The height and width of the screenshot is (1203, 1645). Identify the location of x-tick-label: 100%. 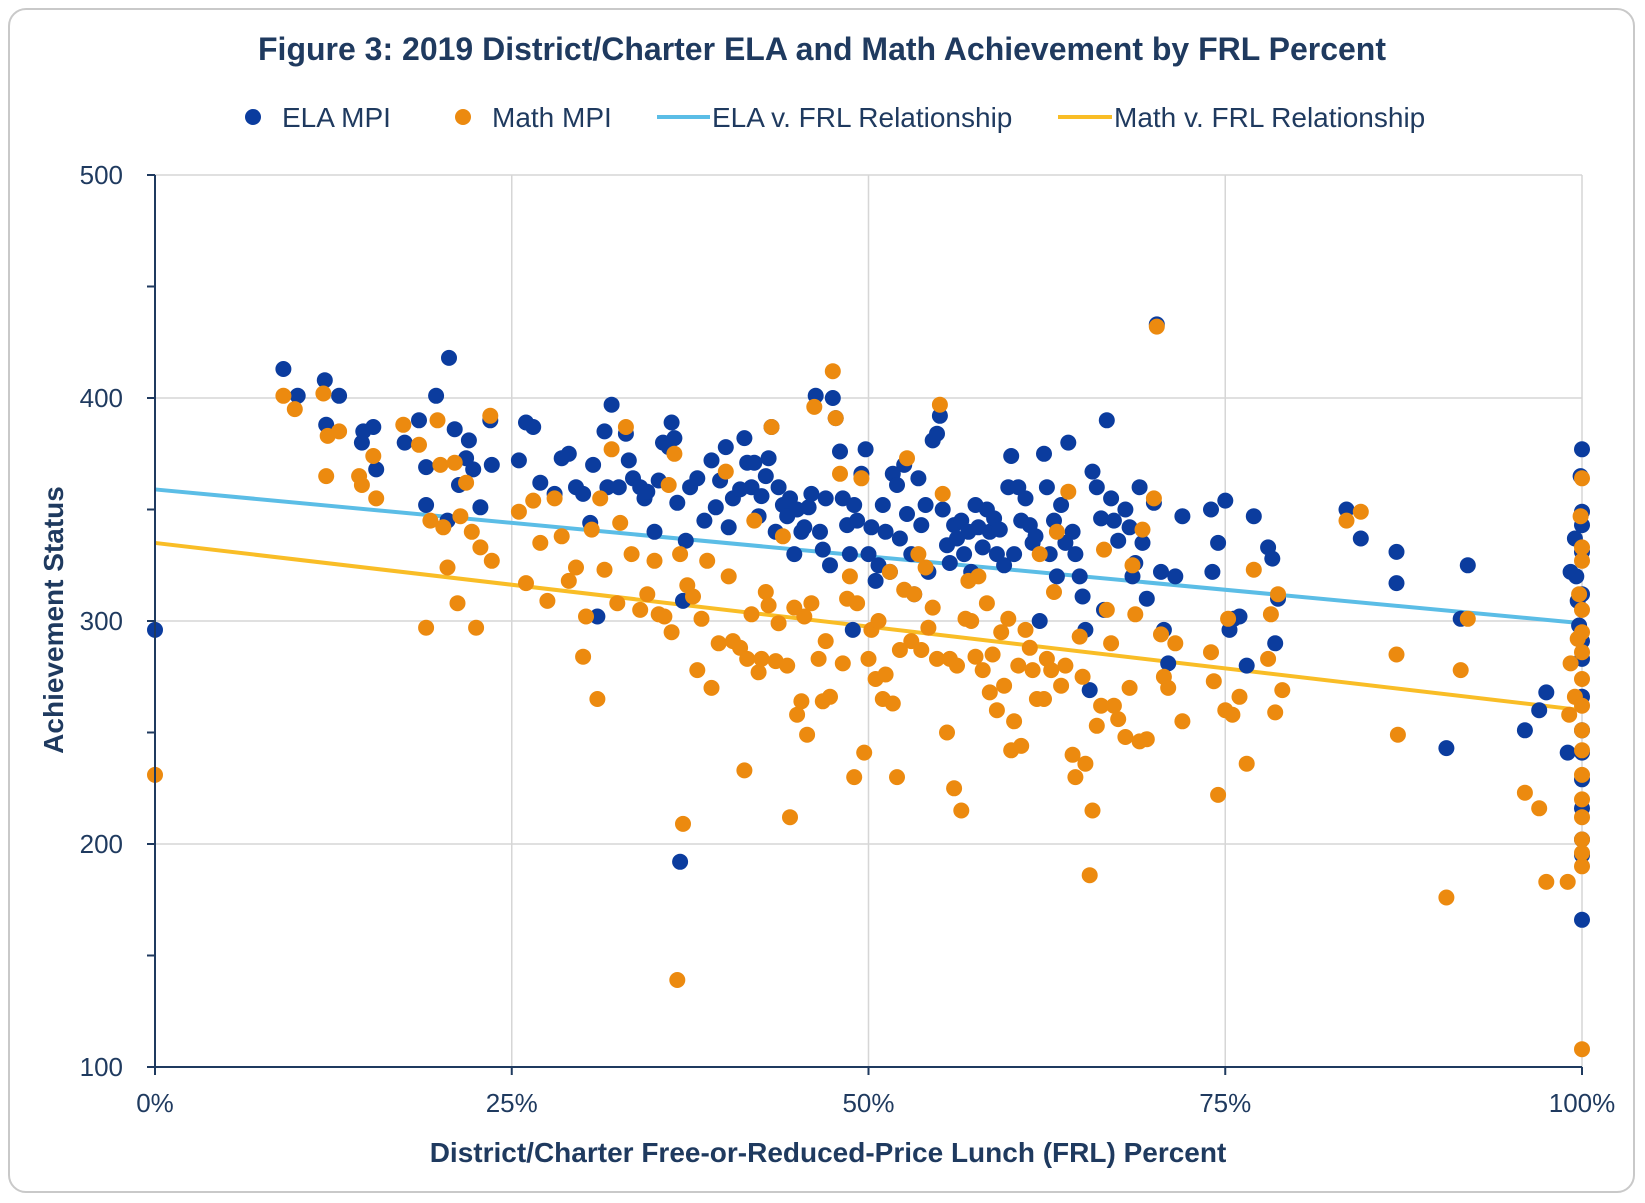
(1582, 1103).